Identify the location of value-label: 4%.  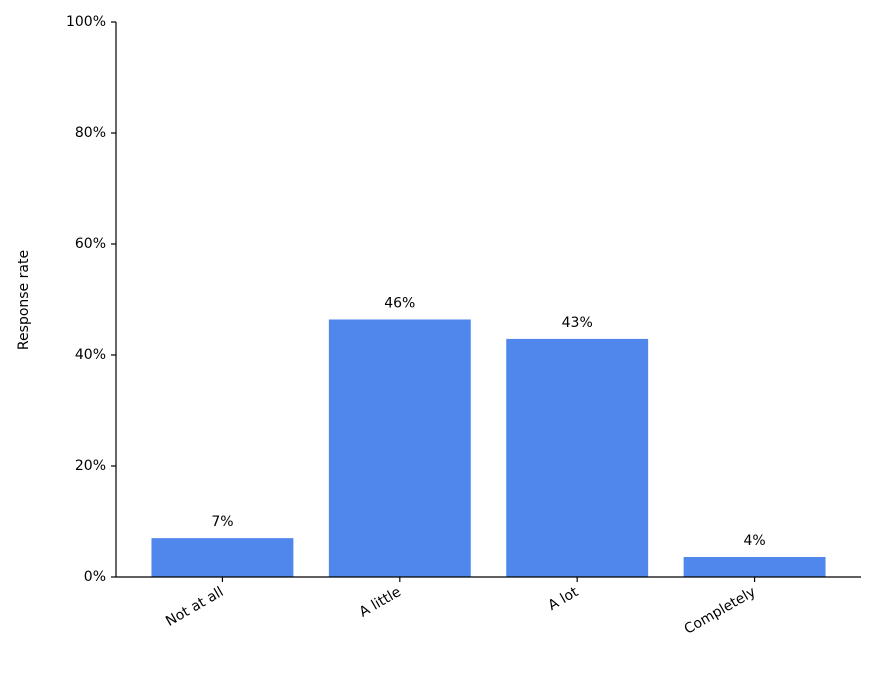
(754, 541).